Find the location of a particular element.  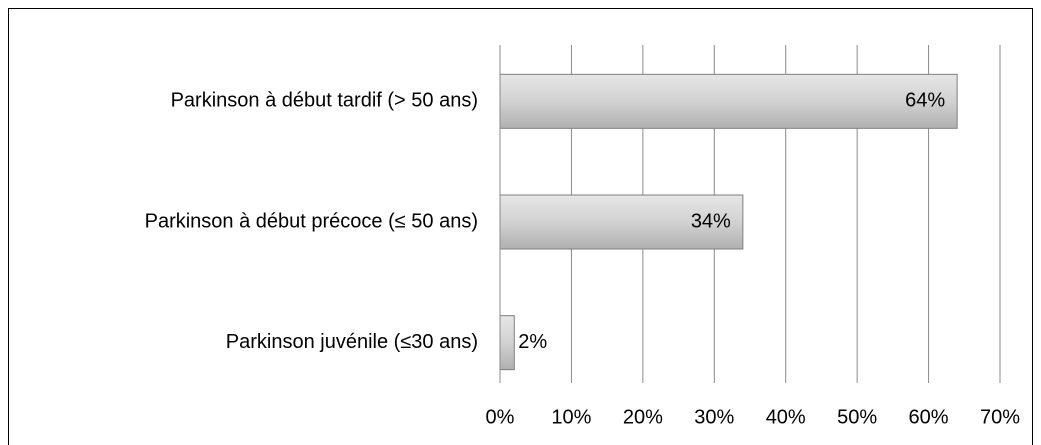

x-tick-label: 0% is located at coordinates (500, 417).